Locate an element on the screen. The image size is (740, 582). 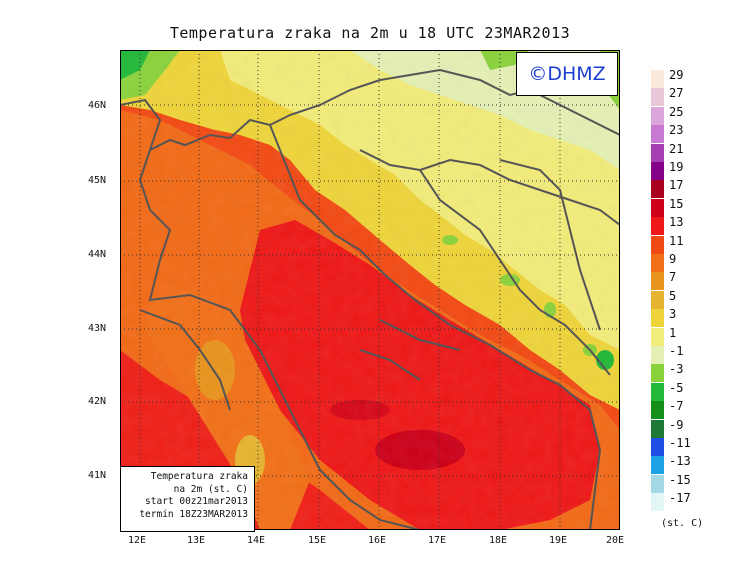
x-tick-label: 16E is located at coordinates (377, 540).